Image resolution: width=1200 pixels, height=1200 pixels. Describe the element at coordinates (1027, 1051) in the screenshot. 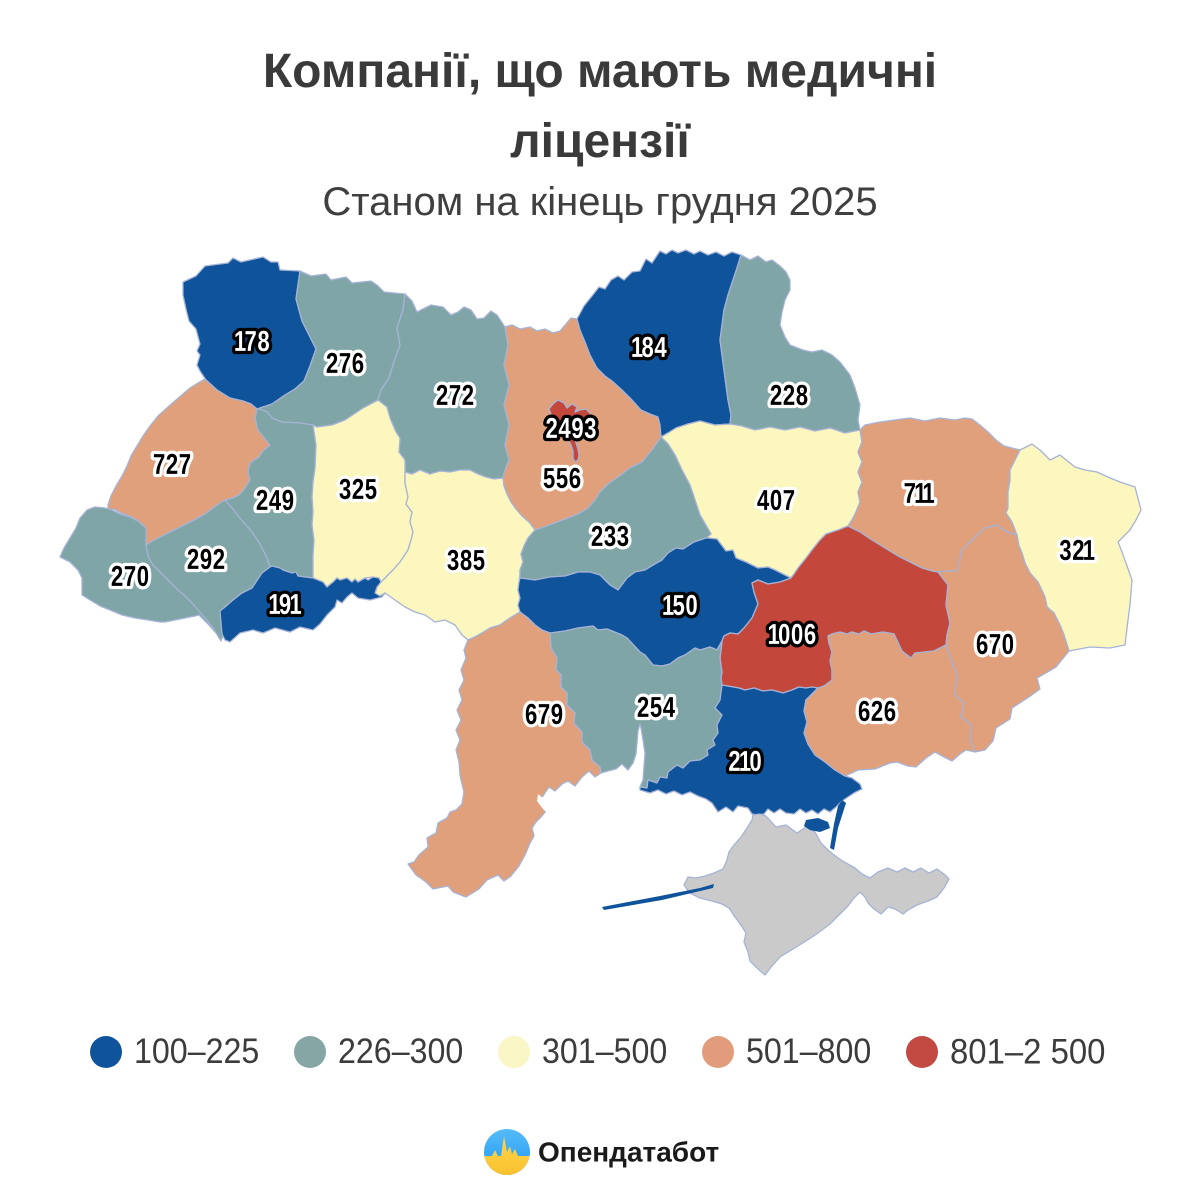

I see `svg-text: 801–2 500` at that location.